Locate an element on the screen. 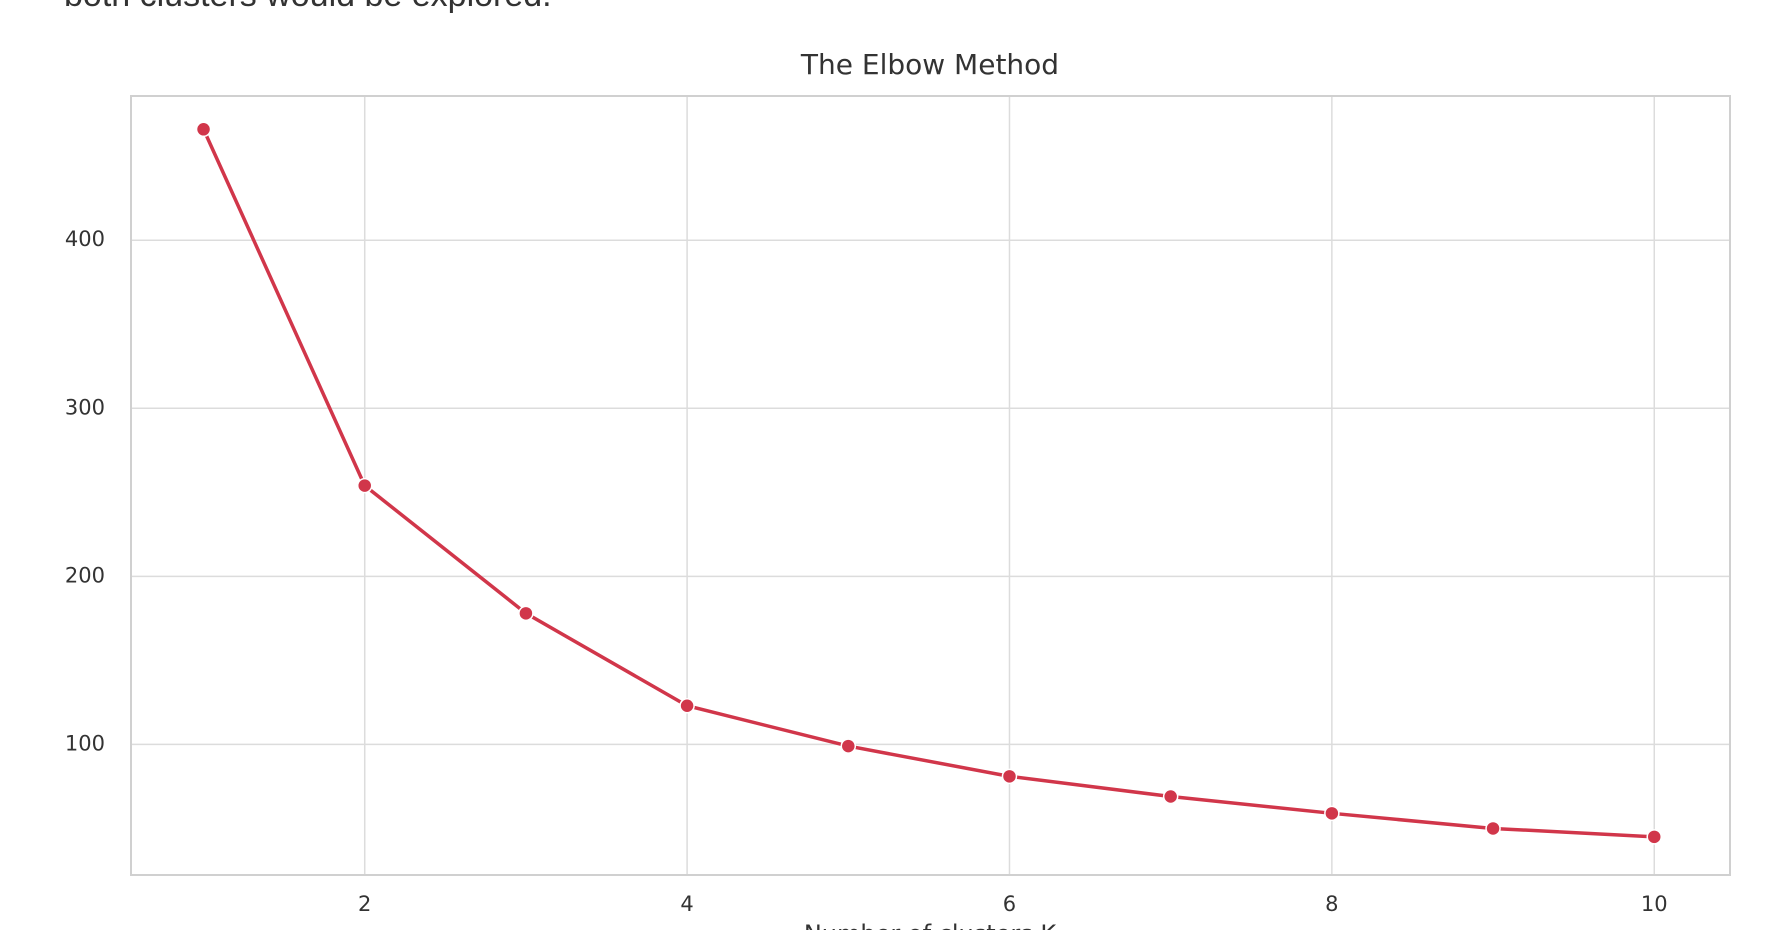  x-axis-label: Number of clusters K is located at coordinates (931, 925).